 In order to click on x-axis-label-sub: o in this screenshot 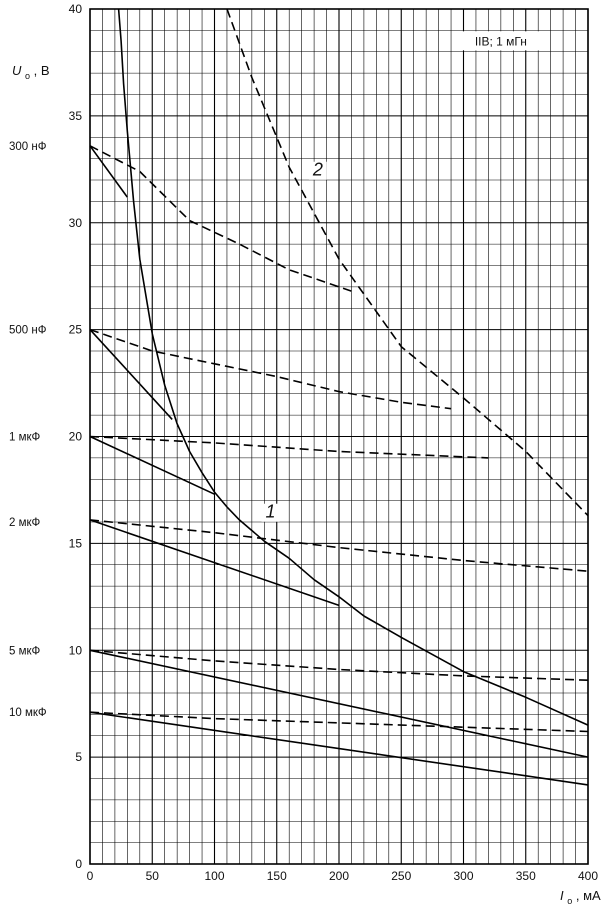, I will do `click(569, 901)`.